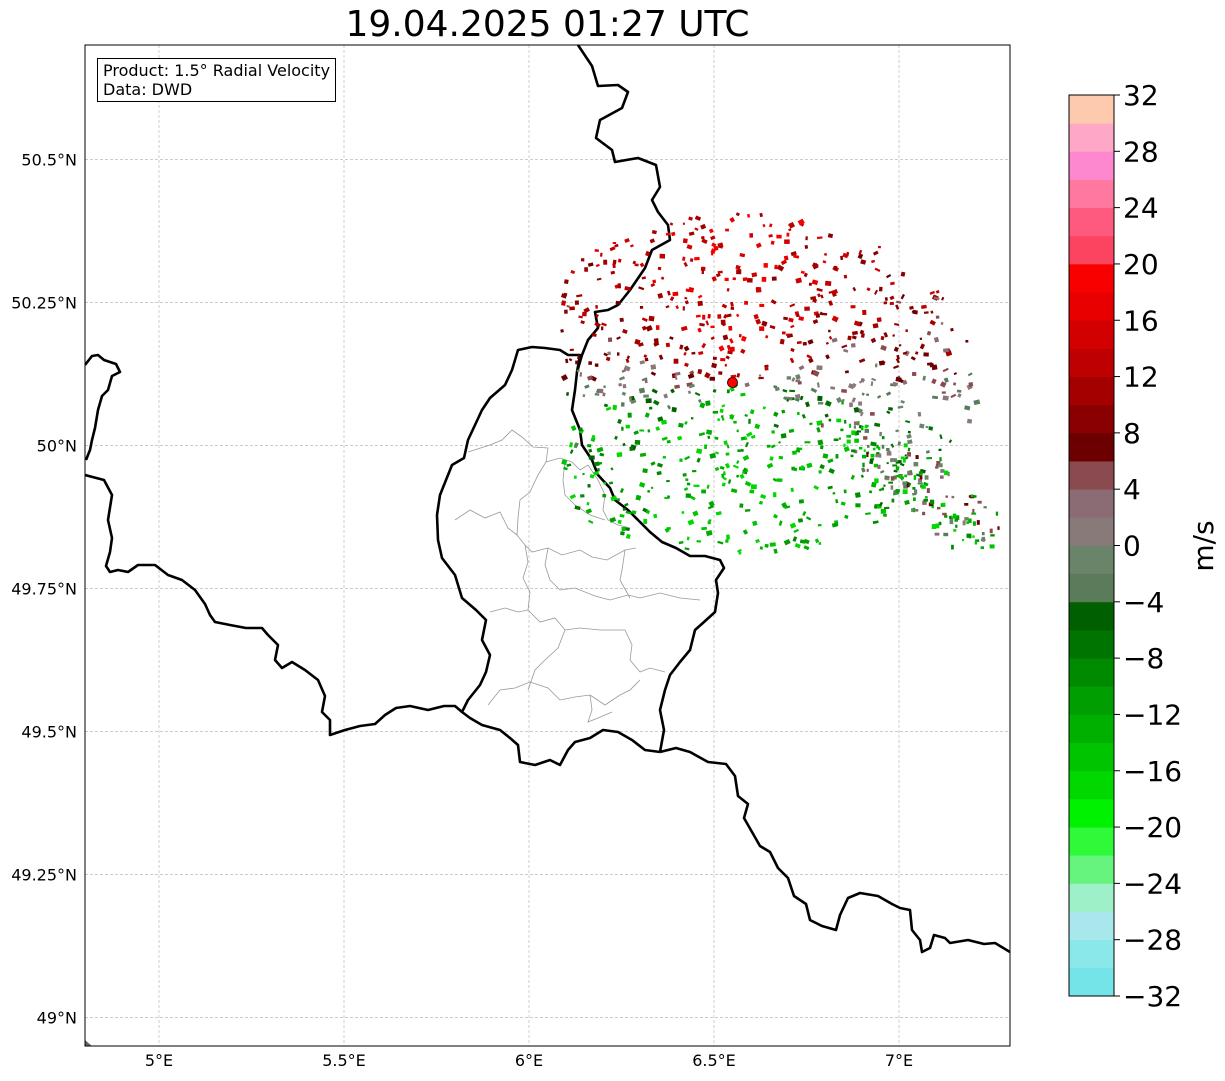 Image resolution: width=1225 pixels, height=1081 pixels. What do you see at coordinates (1132, 546) in the screenshot?
I see `colorbar-tick-label: 0` at bounding box center [1132, 546].